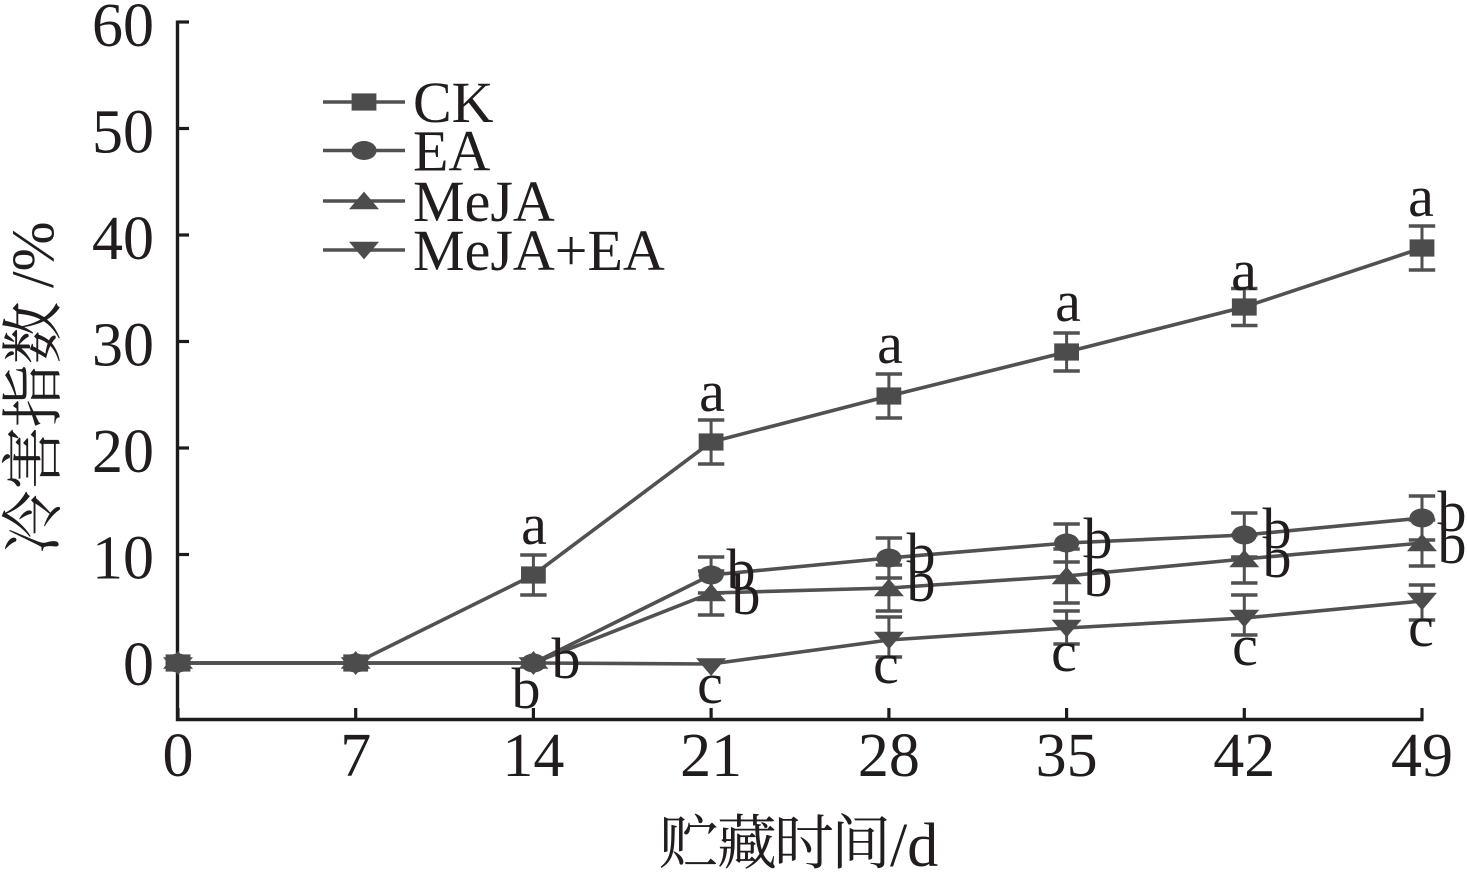 The width and height of the screenshot is (1467, 872). Describe the element at coordinates (123, 239) in the screenshot. I see `svg-text: 40` at that location.